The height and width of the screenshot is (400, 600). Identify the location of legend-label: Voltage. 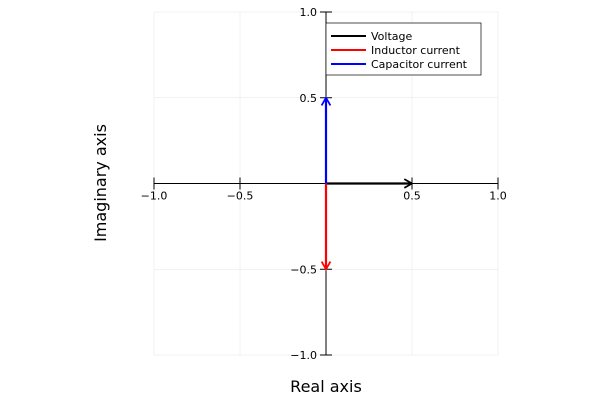
(391, 36).